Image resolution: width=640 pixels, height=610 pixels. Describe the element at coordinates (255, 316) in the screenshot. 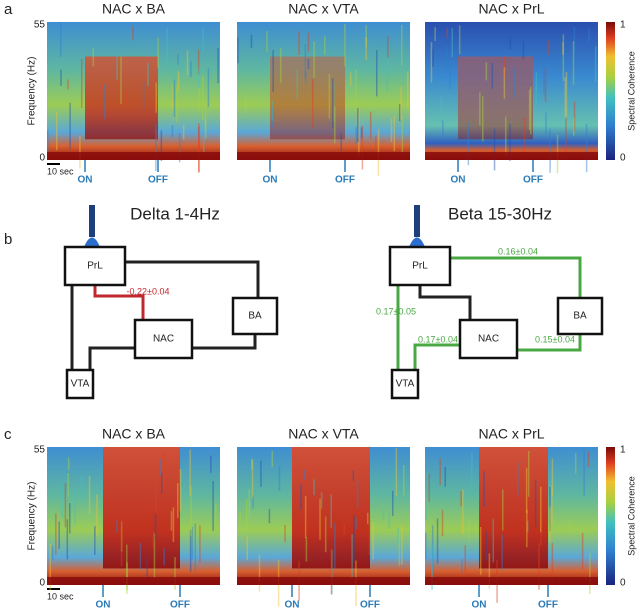

I see `node-label: BA` at that location.